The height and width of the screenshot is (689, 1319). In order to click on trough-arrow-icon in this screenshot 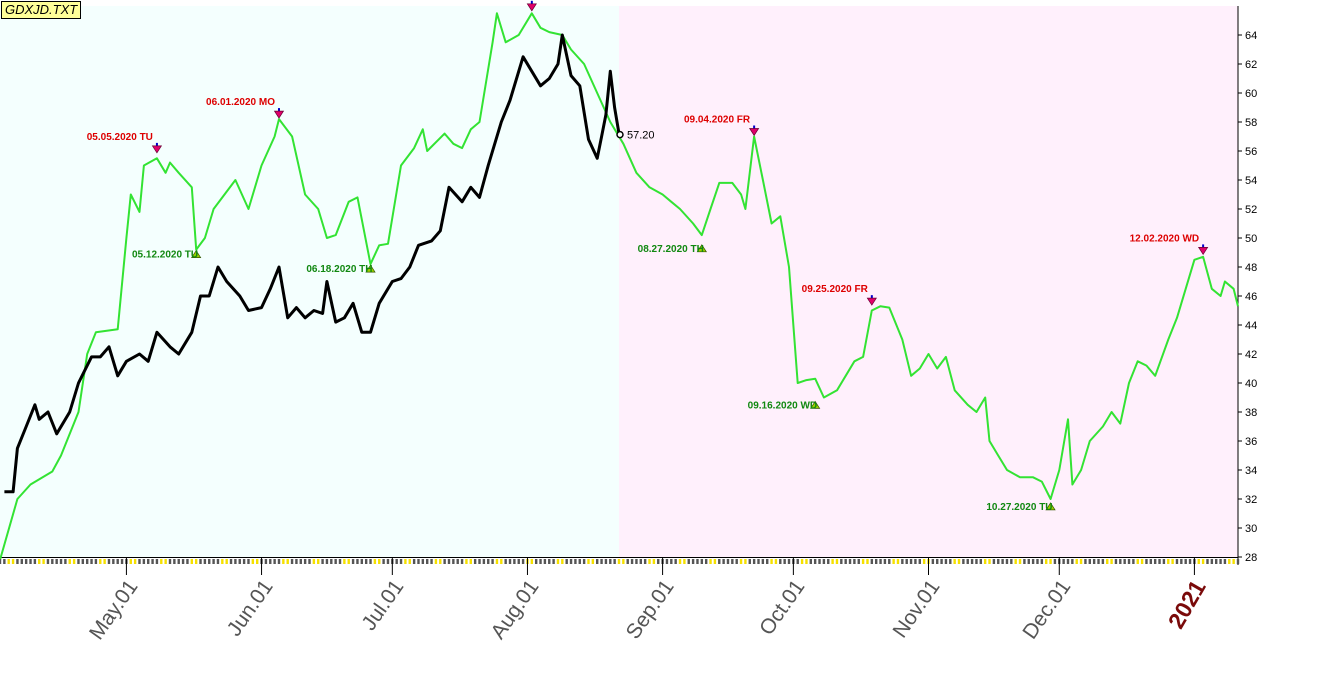, I will do `click(1050, 506)`.